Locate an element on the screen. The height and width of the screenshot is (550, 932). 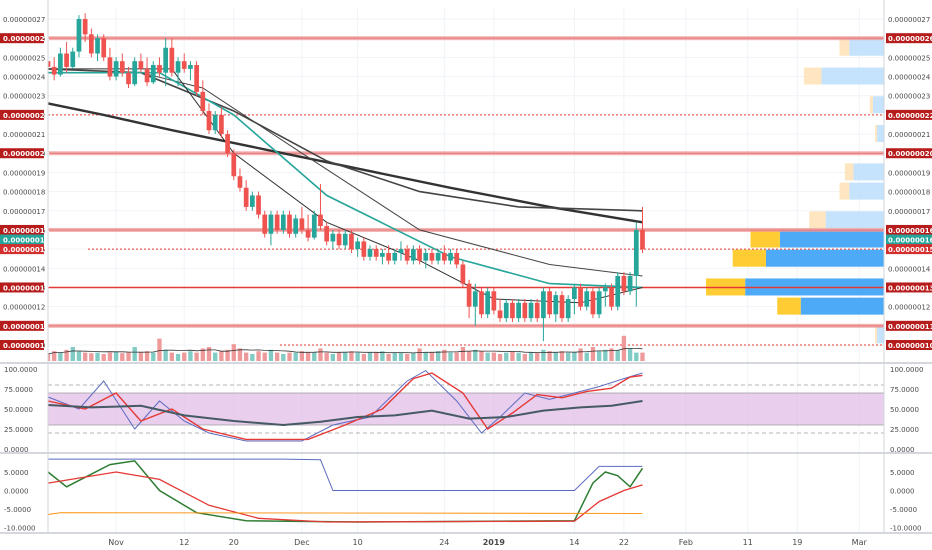
stoch-right-axis-label: 75.0000 is located at coordinates (904, 390).